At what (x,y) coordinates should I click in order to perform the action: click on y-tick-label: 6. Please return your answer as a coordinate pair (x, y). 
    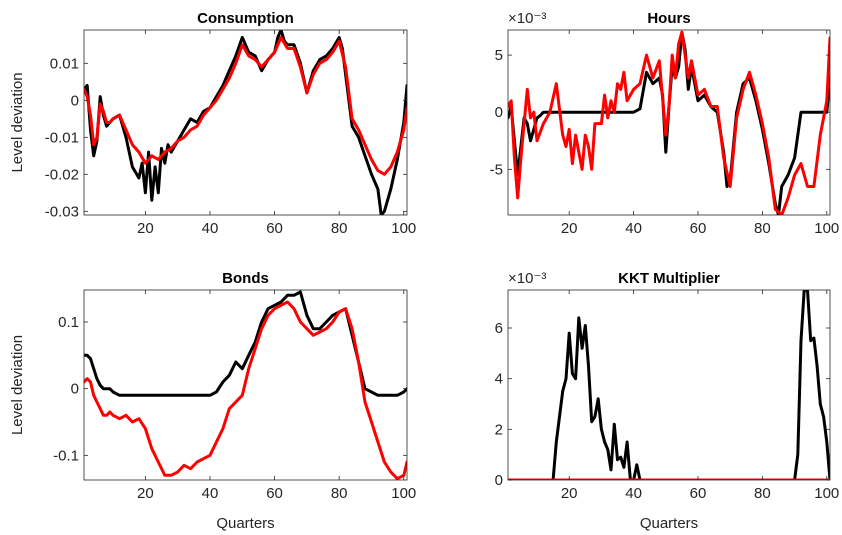
    Looking at the image, I should click on (499, 328).